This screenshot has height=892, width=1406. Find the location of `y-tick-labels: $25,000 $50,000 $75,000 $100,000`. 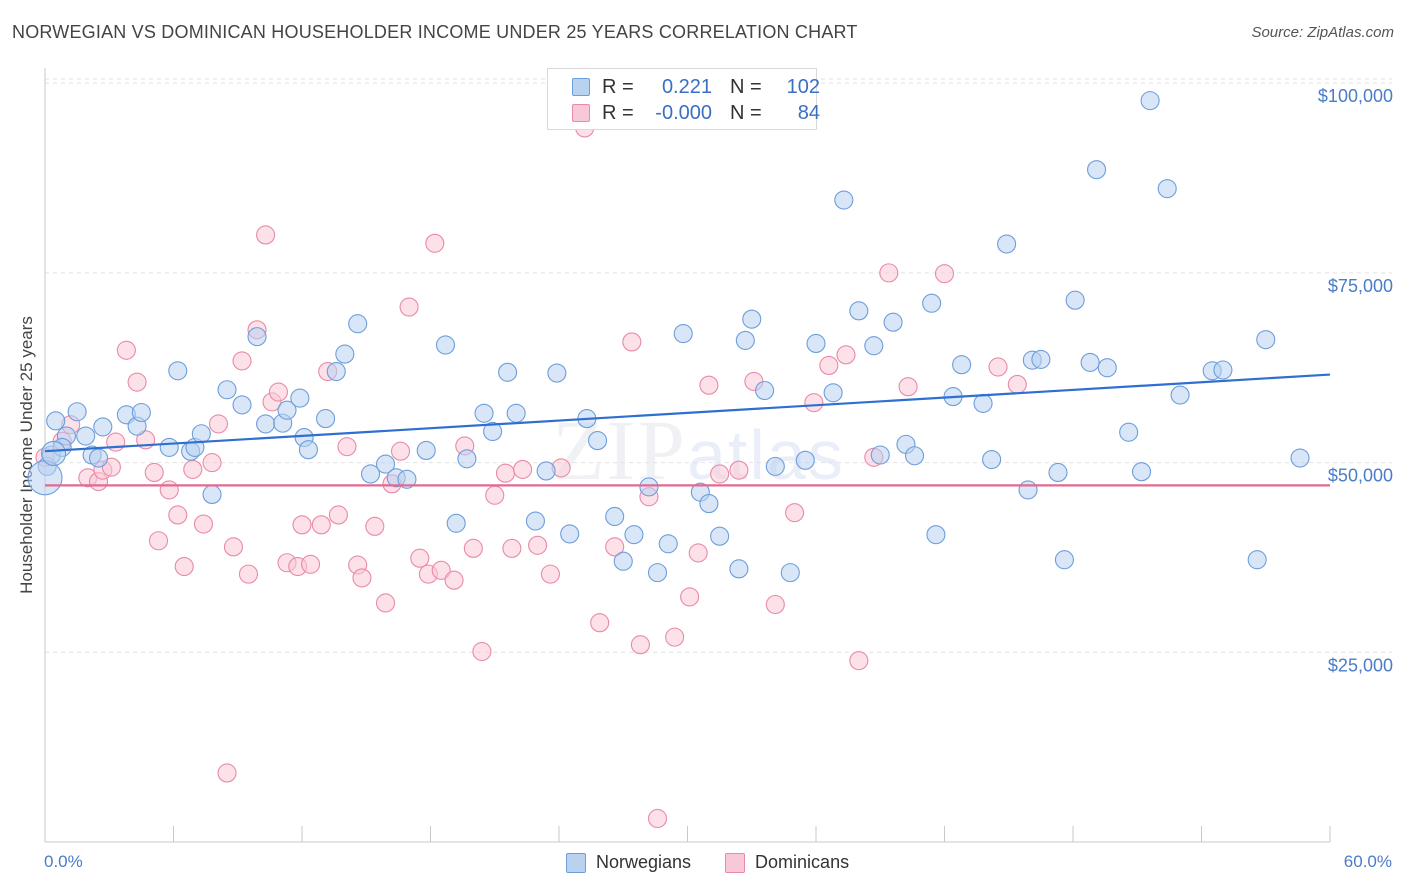

y-tick-labels: $25,000 $50,000 $75,000 $100,000 is located at coordinates (1355, 380).